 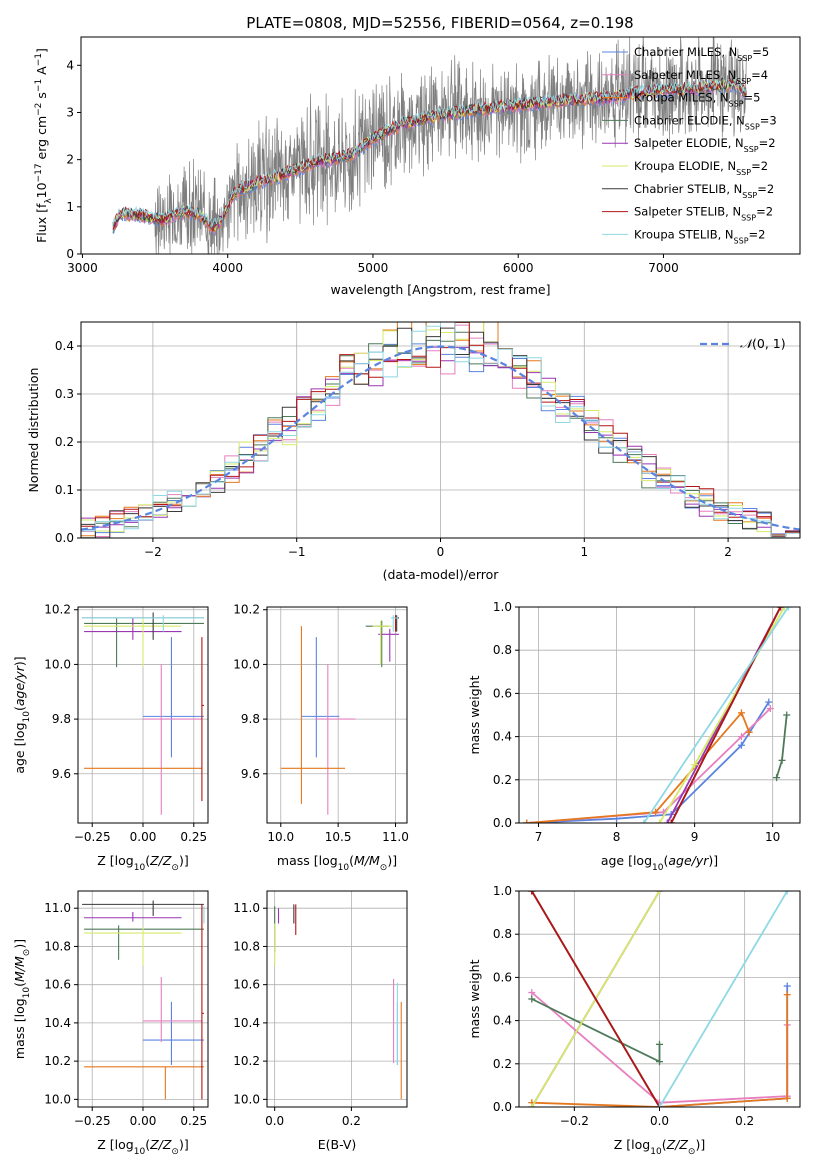 What do you see at coordinates (441, 574) in the screenshot?
I see `x-axis-label: (data-model)/error` at bounding box center [441, 574].